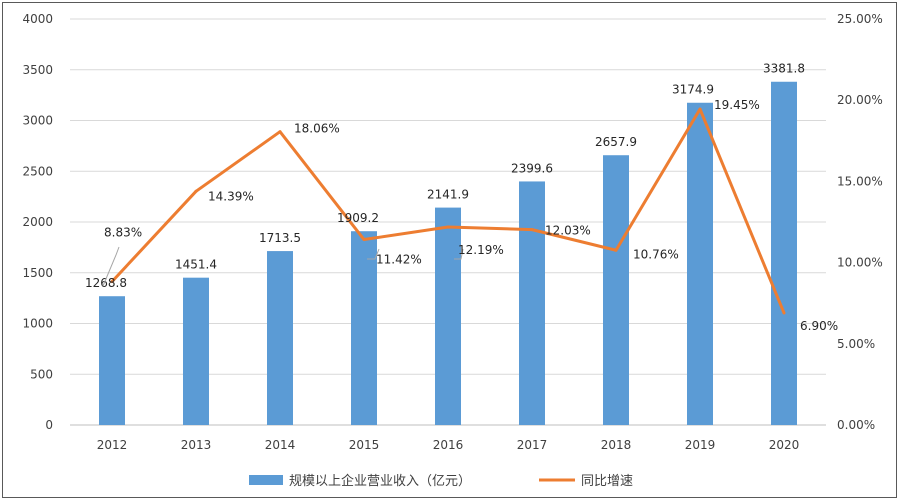 Image resolution: width=901 pixels, height=502 pixels. What do you see at coordinates (112, 360) in the screenshot?
I see `bar-2012` at bounding box center [112, 360].